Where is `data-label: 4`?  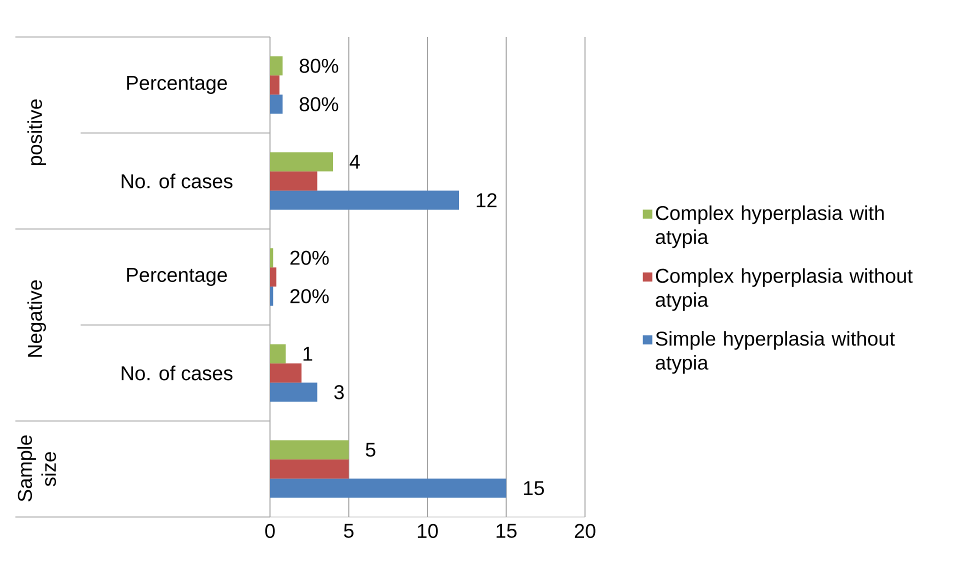 data-label: 4 is located at coordinates (355, 161).